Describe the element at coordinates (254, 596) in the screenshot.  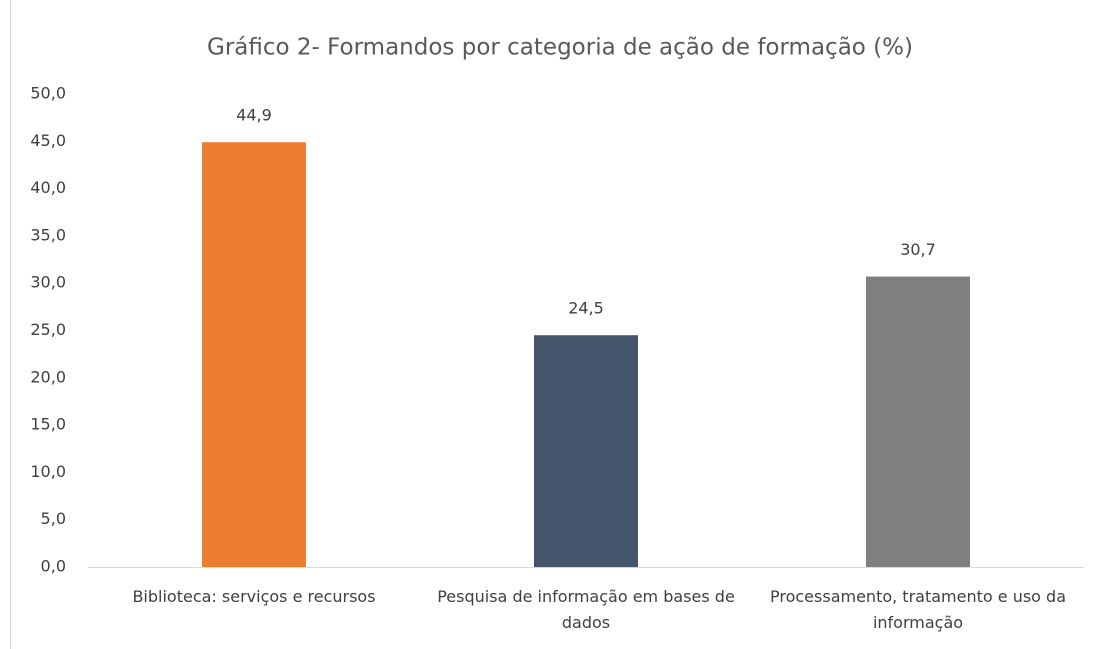
I see `x-tick-label: Biblioteca: serviços e recursos` at that location.